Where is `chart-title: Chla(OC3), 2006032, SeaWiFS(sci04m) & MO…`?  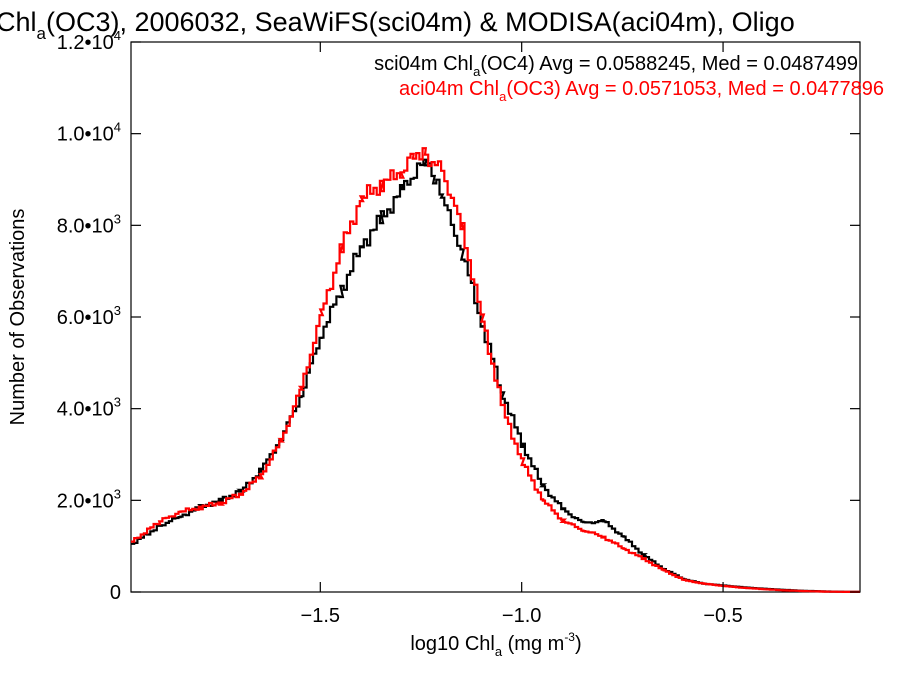
chart-title: Chla(OC3), 2006032, SeaWiFS(sci04m) & MO… is located at coordinates (397, 25).